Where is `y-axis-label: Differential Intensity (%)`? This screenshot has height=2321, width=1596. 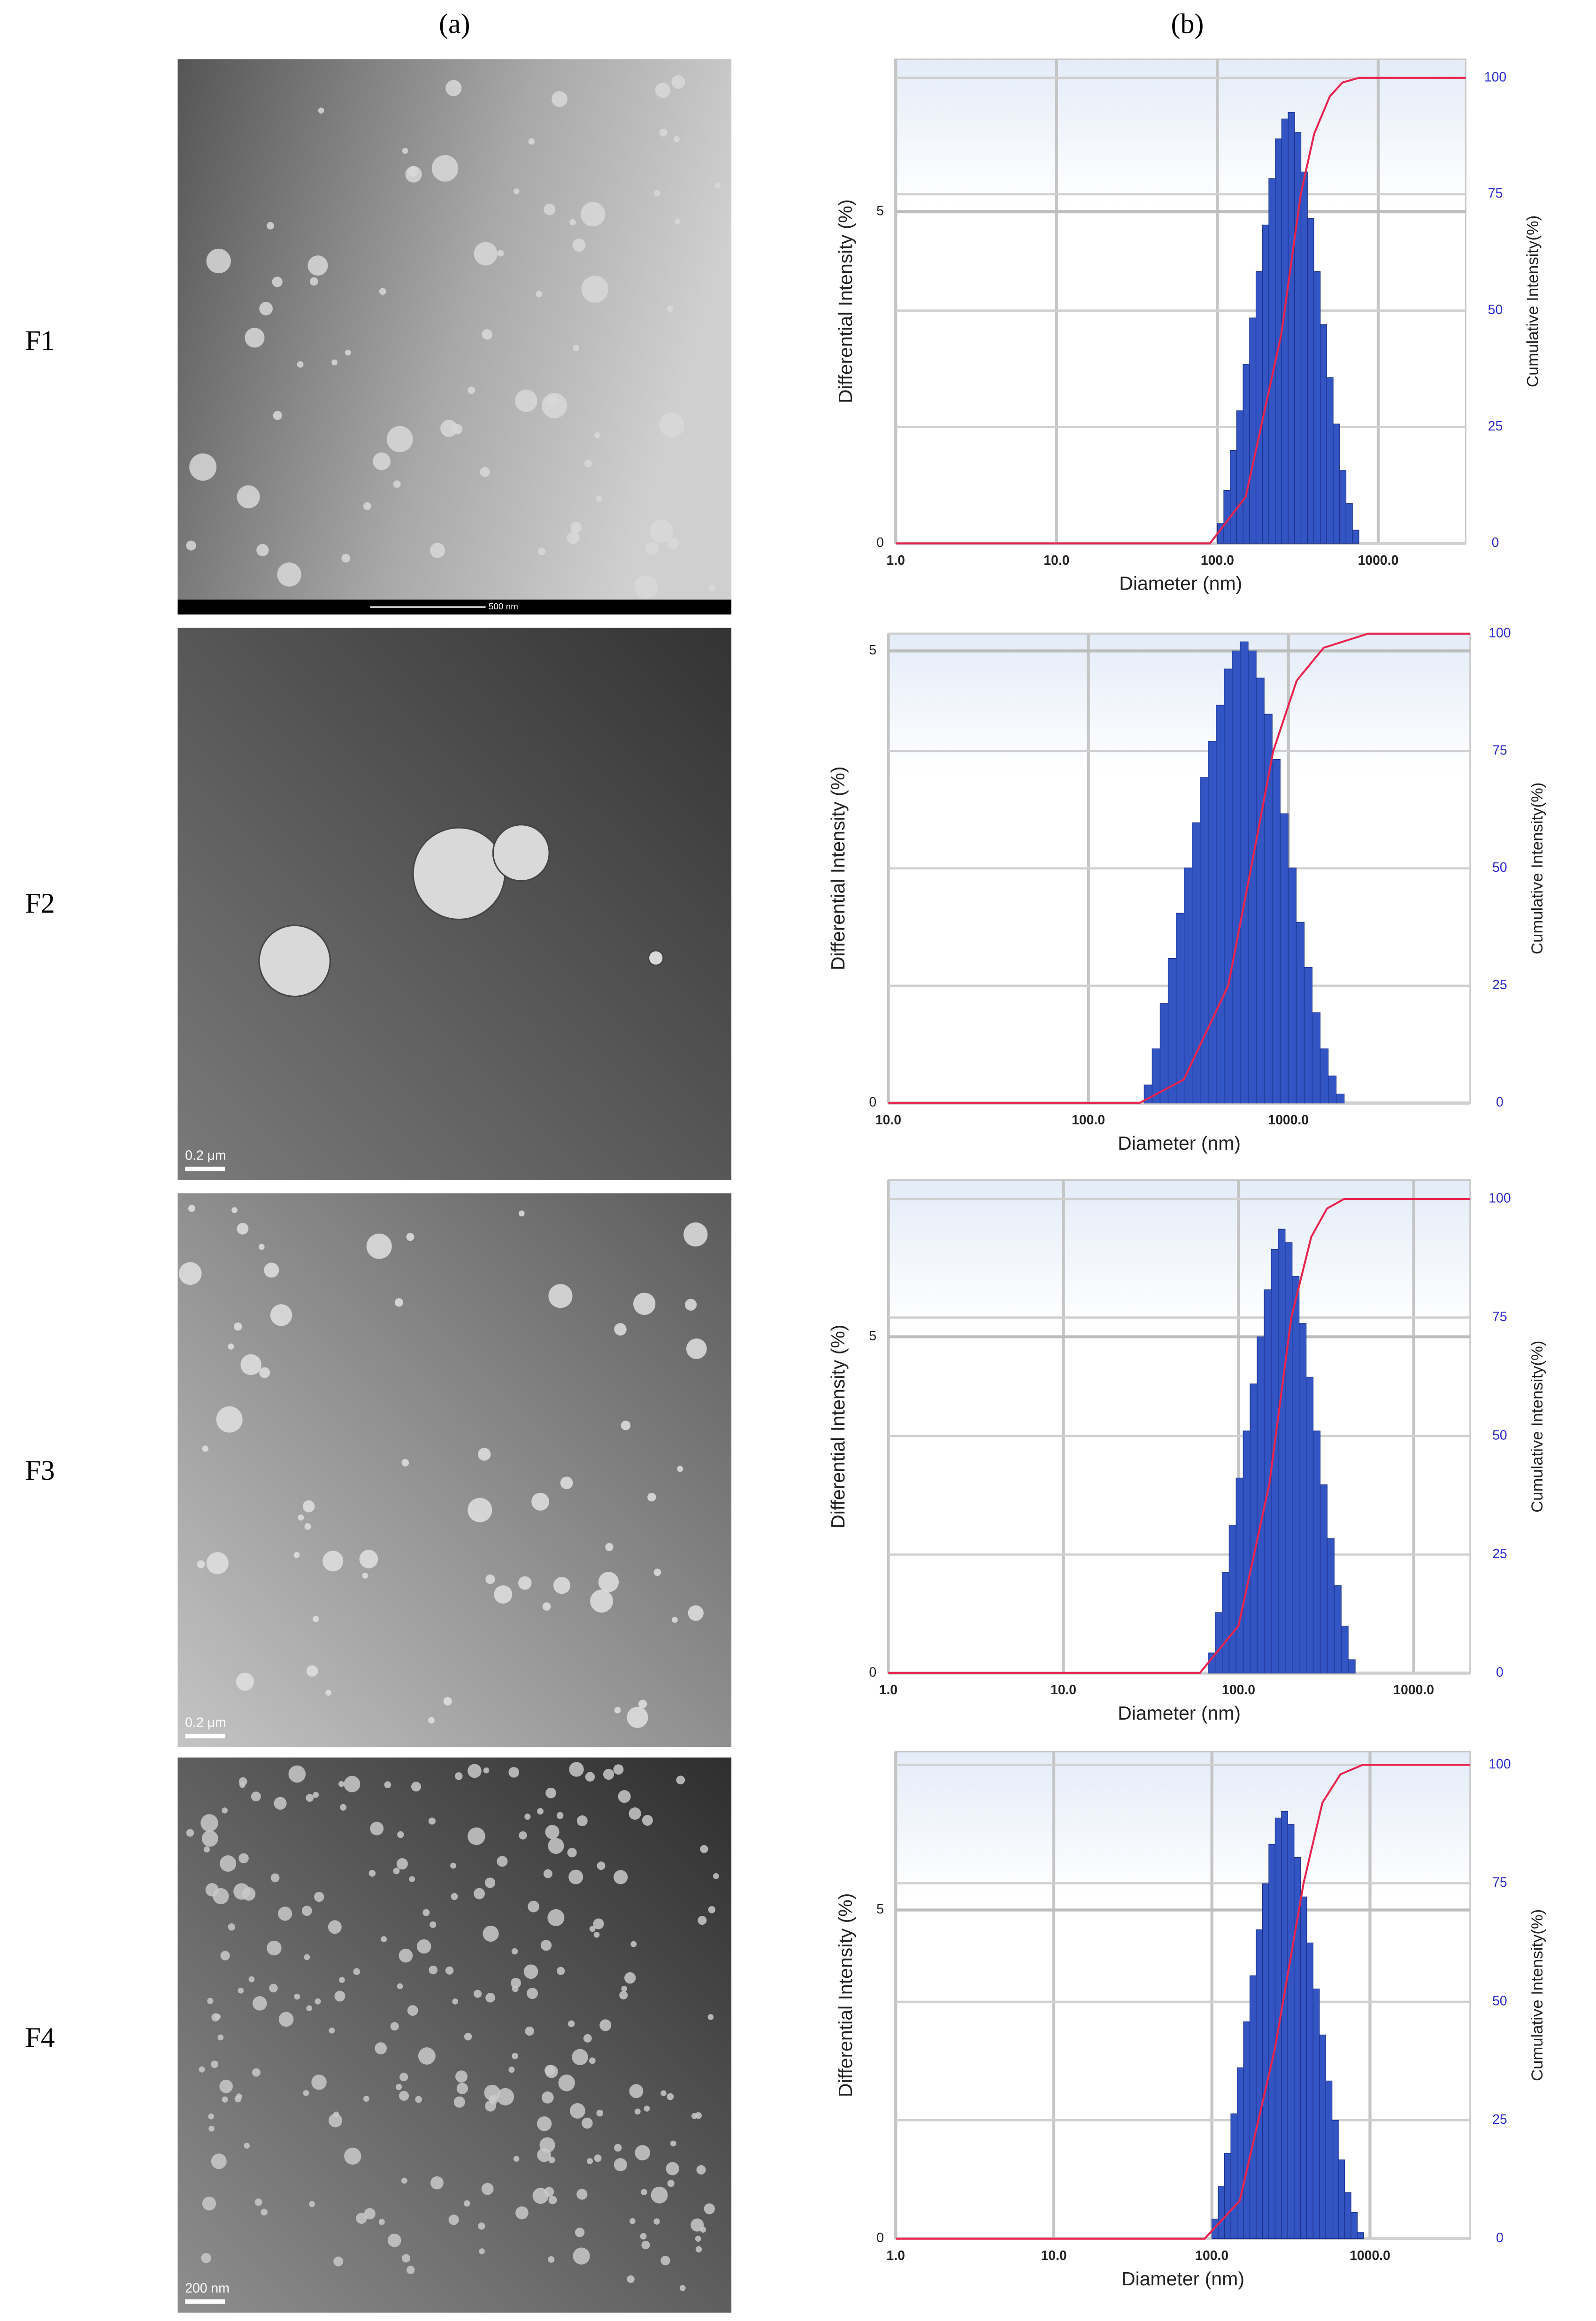 y-axis-label: Differential Intensity (%) is located at coordinates (838, 868).